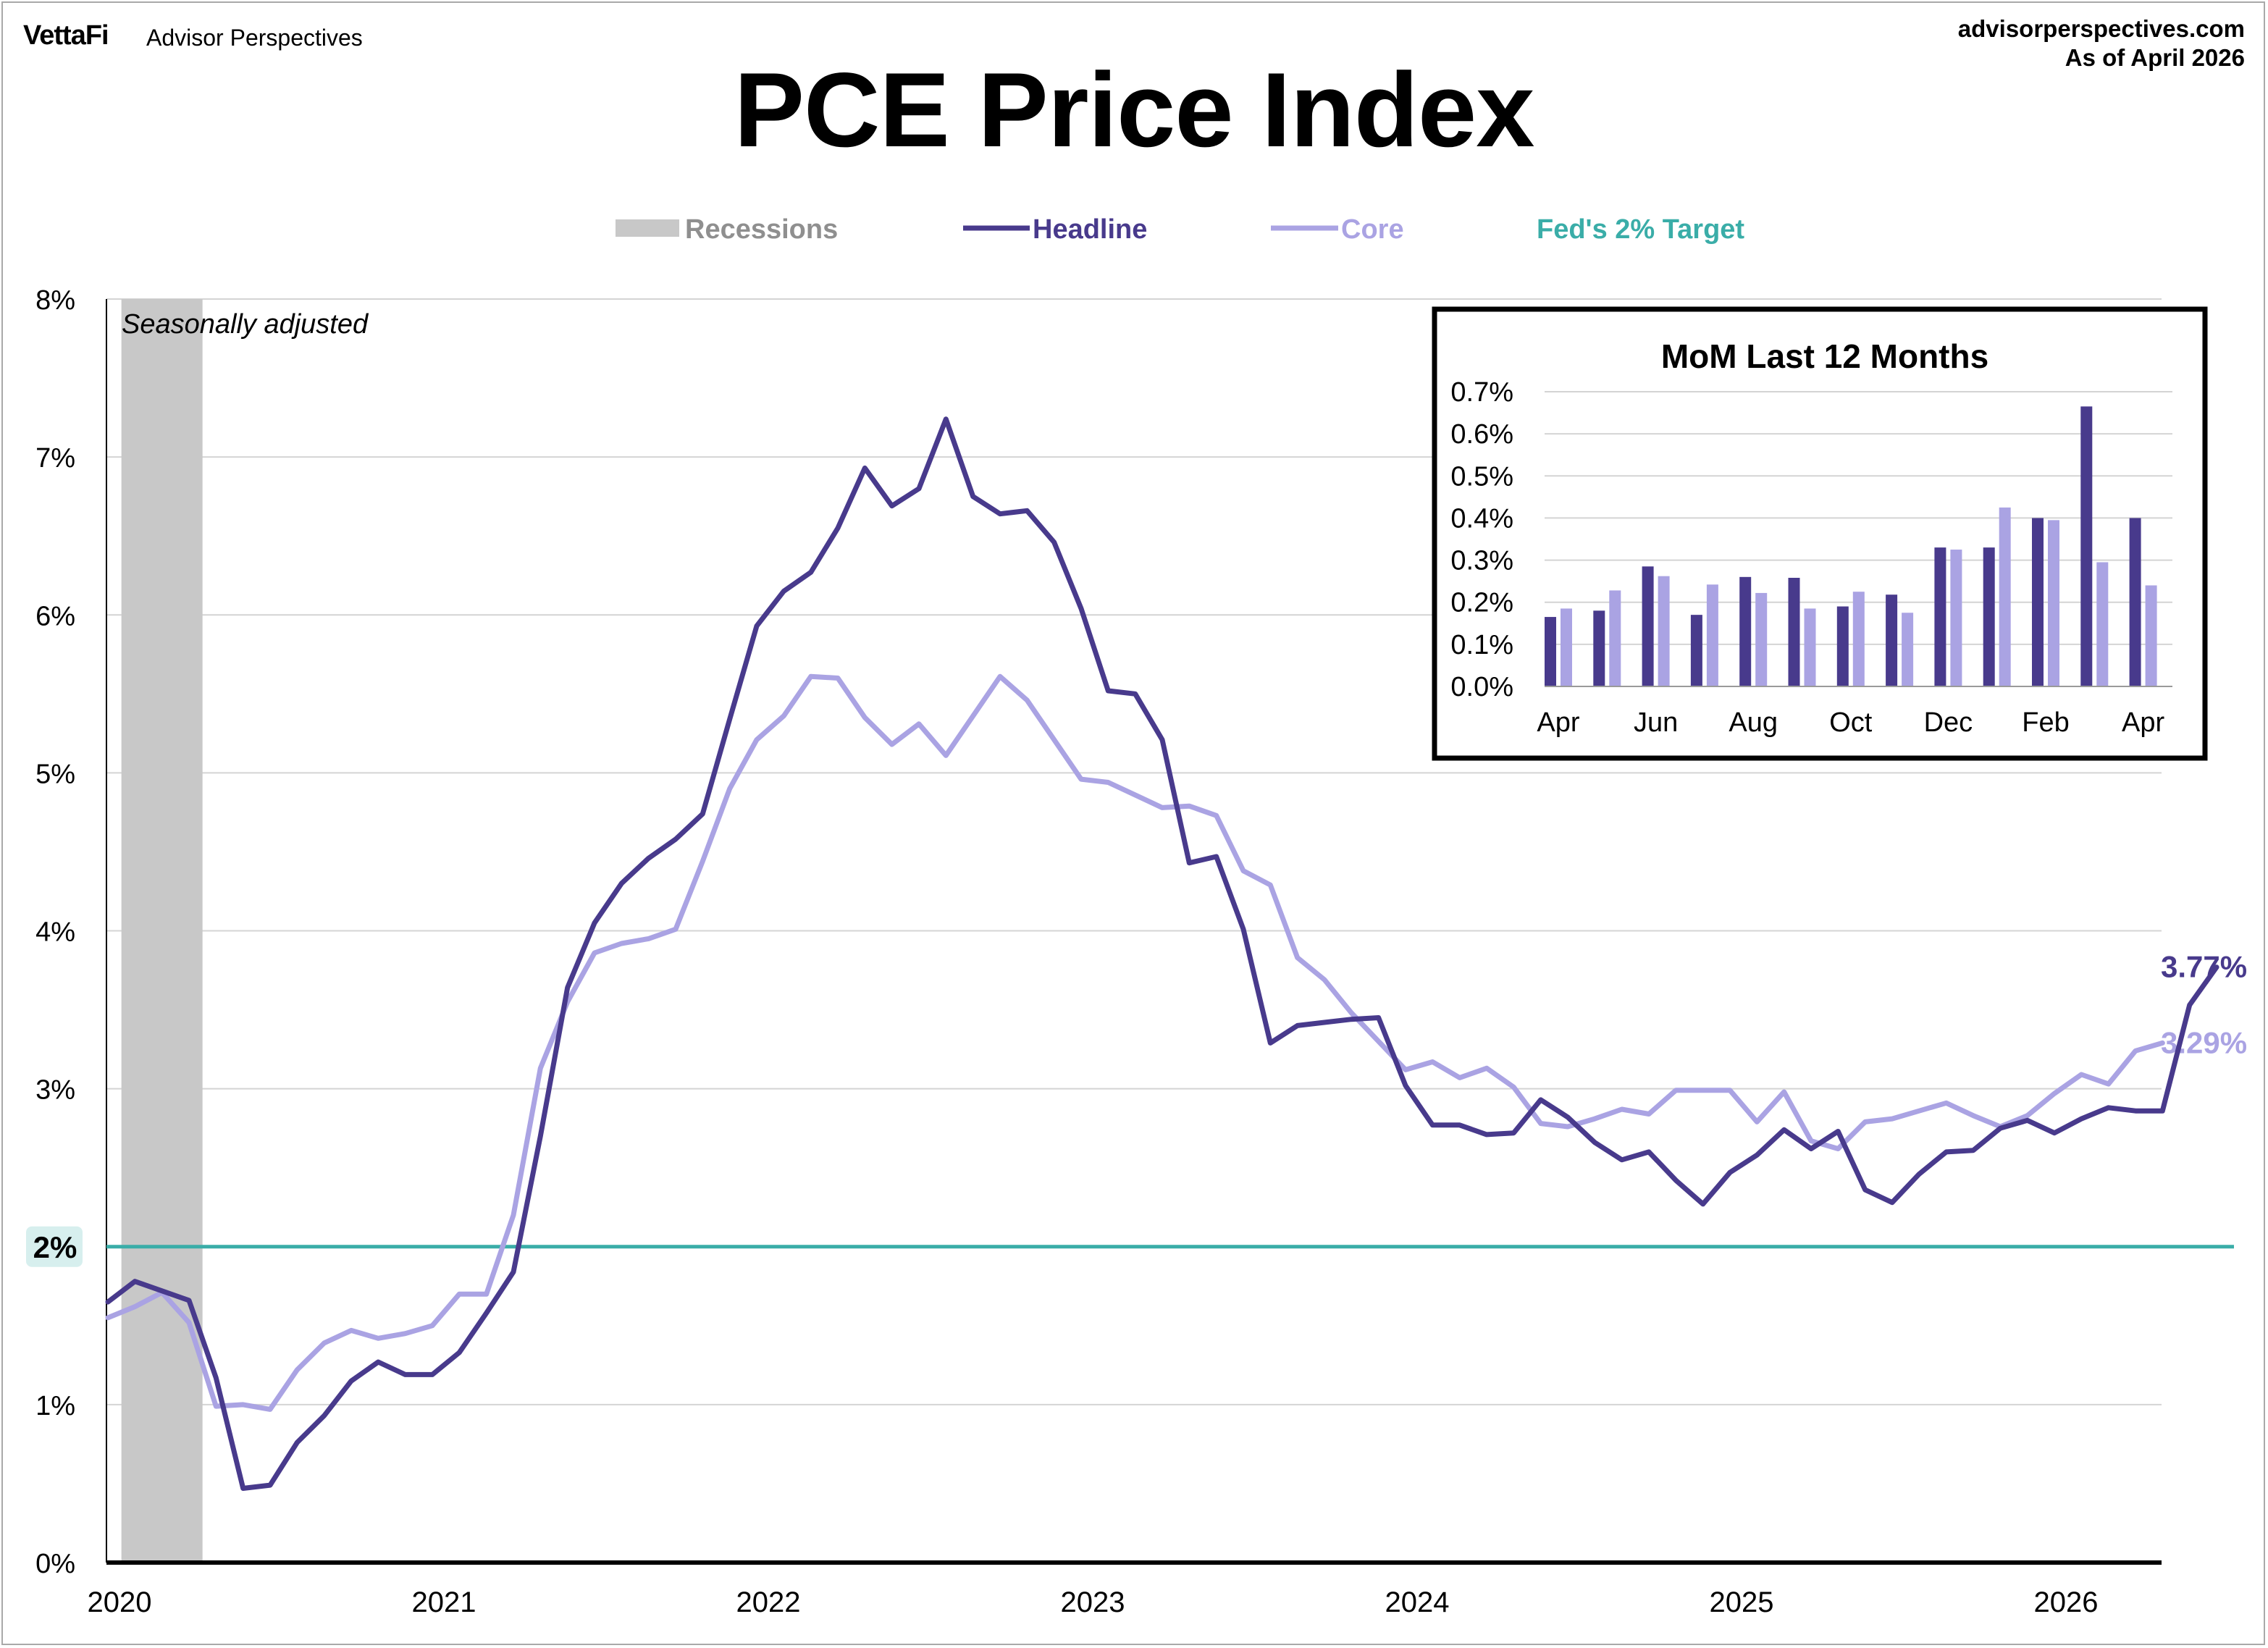 Image resolution: width=2268 pixels, height=1648 pixels. What do you see at coordinates (1481, 392) in the screenshot?
I see `inset-y-tick-label: 0.7%` at bounding box center [1481, 392].